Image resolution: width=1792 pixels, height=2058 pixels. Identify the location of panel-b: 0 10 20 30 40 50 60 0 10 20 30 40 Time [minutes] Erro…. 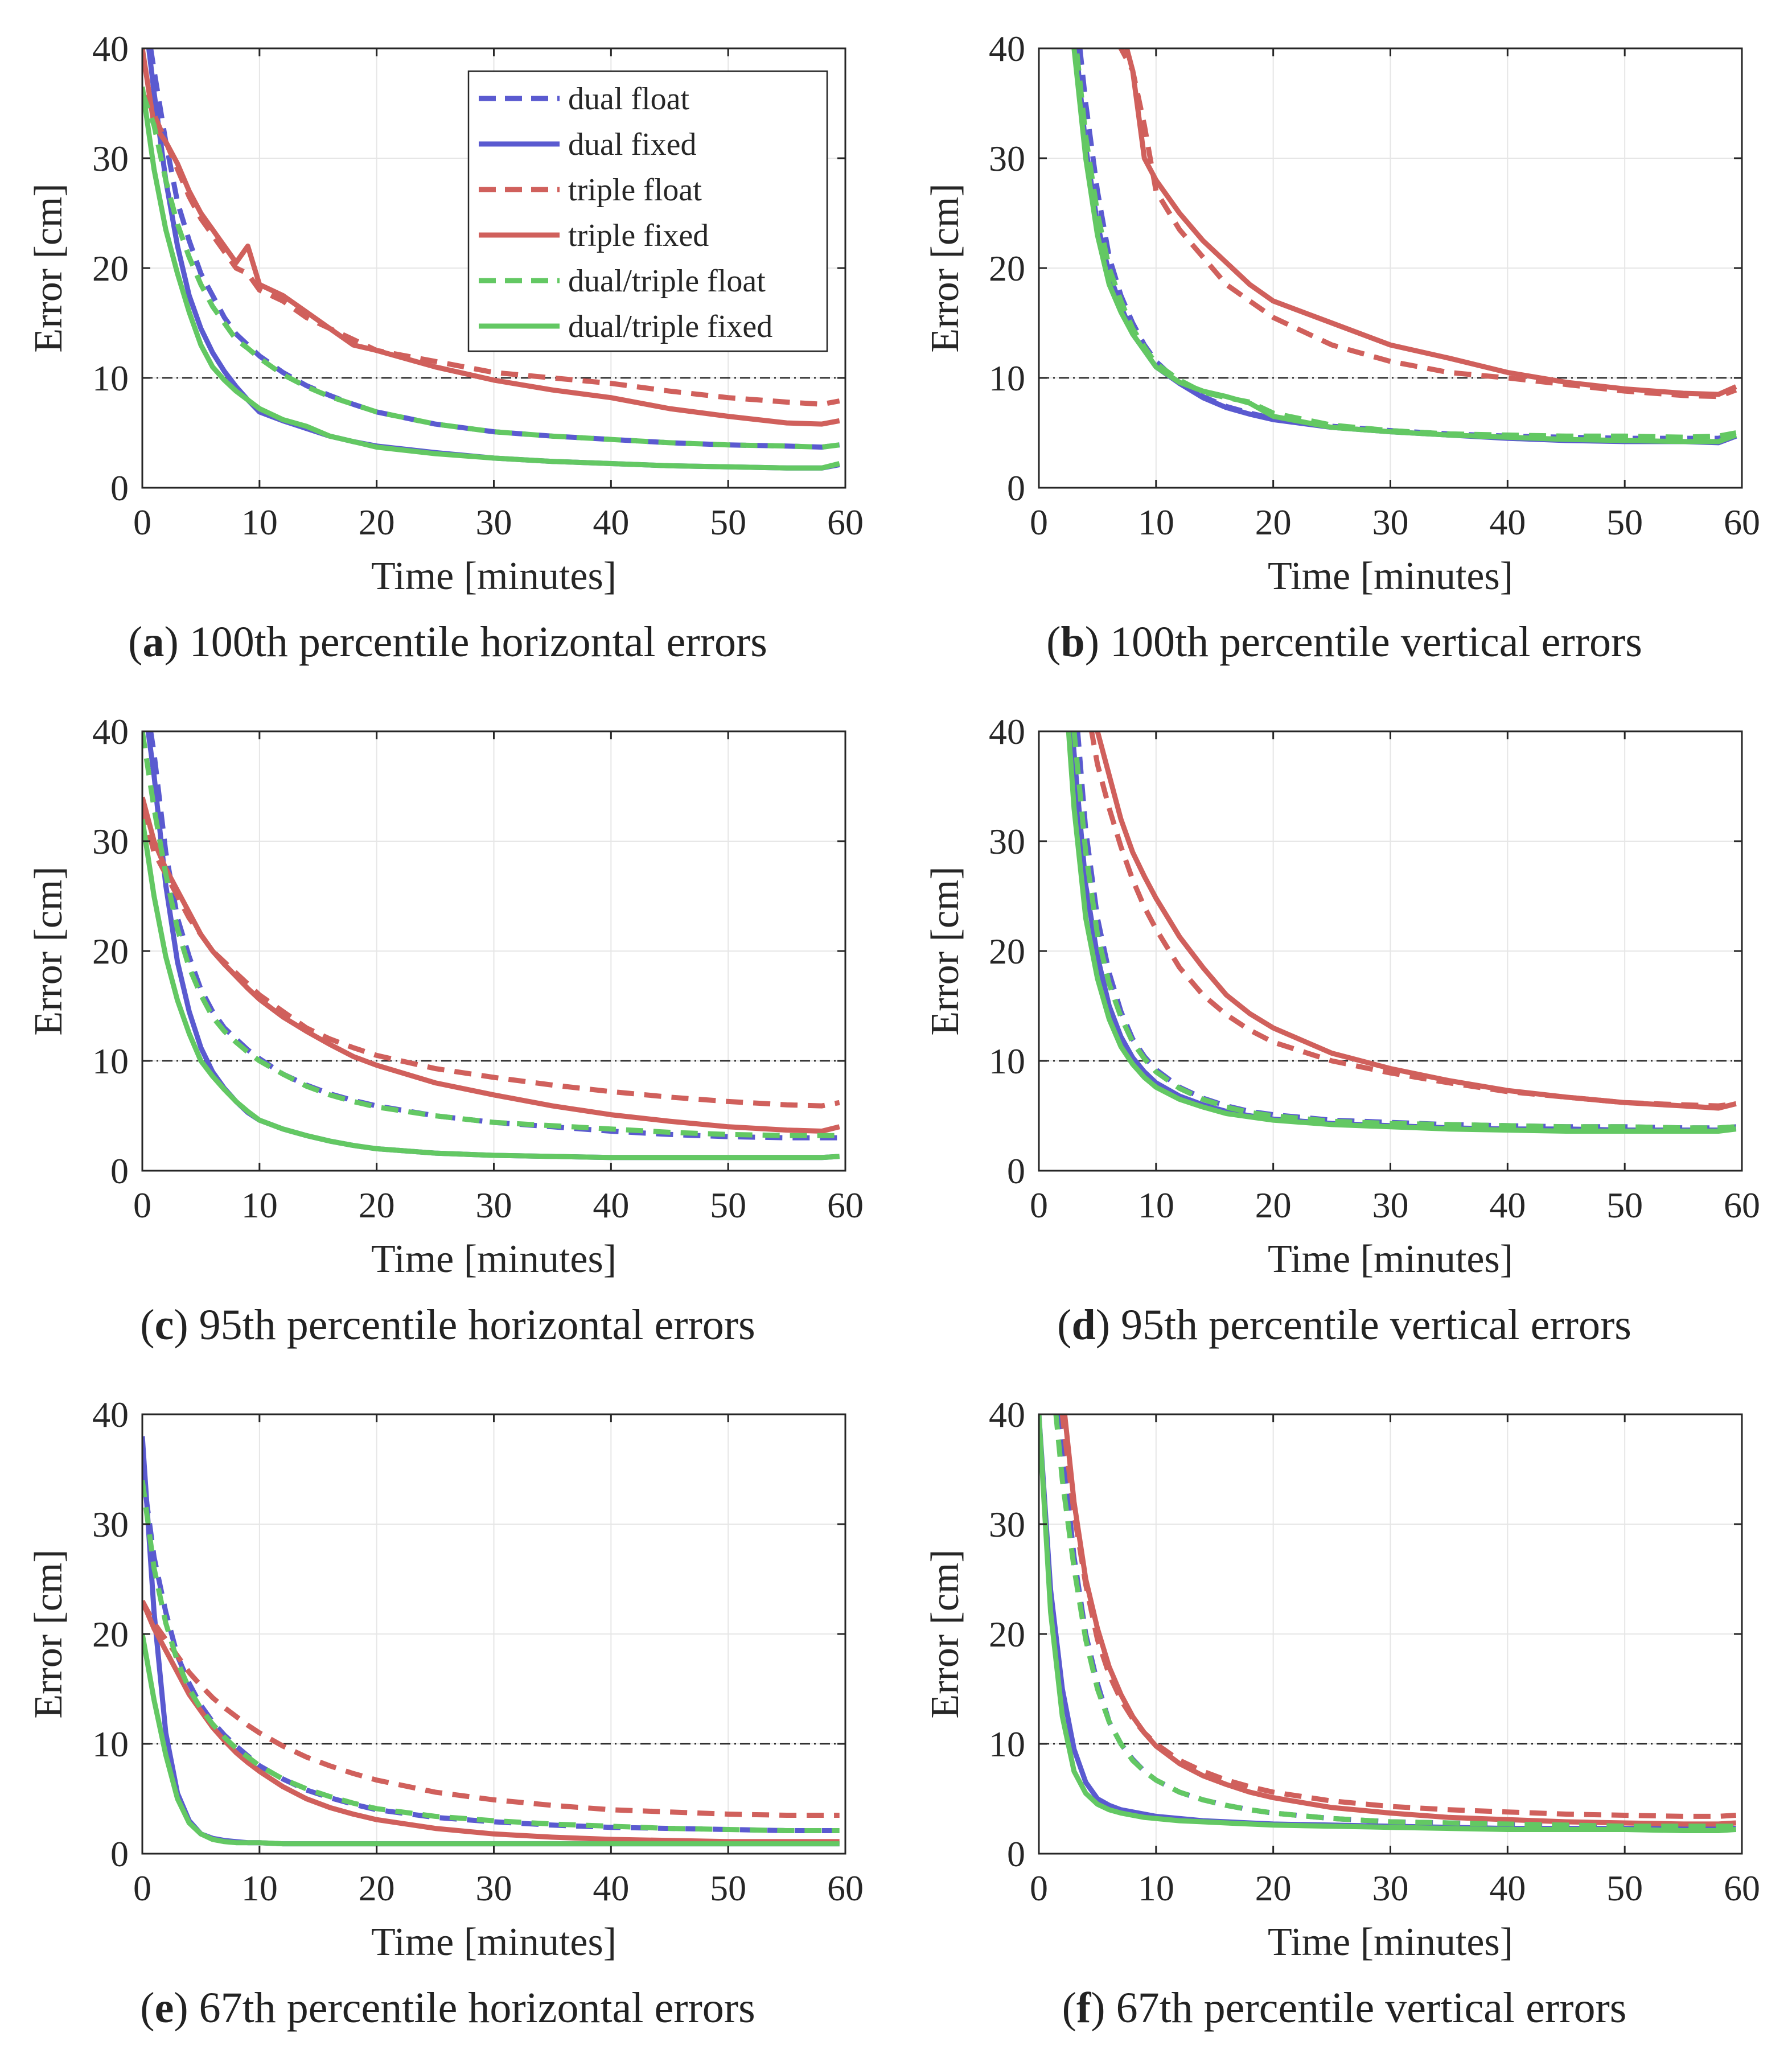
(1344, 307).